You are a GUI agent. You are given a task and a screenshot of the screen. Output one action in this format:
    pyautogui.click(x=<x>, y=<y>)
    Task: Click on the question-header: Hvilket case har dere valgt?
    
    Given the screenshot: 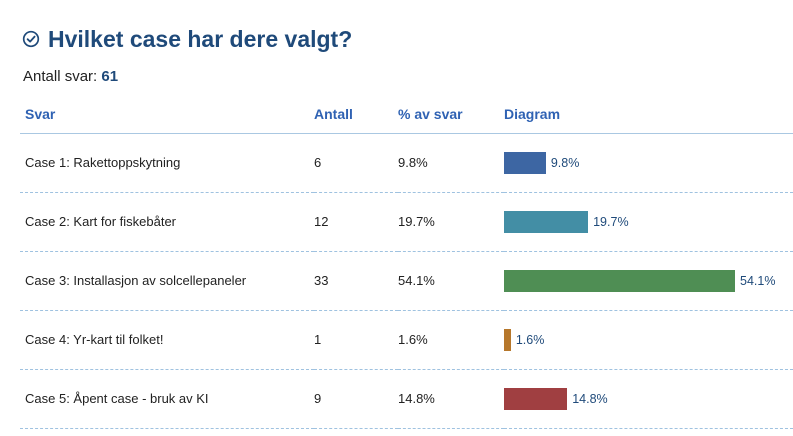 What is the action you would take?
    pyautogui.click(x=187, y=39)
    